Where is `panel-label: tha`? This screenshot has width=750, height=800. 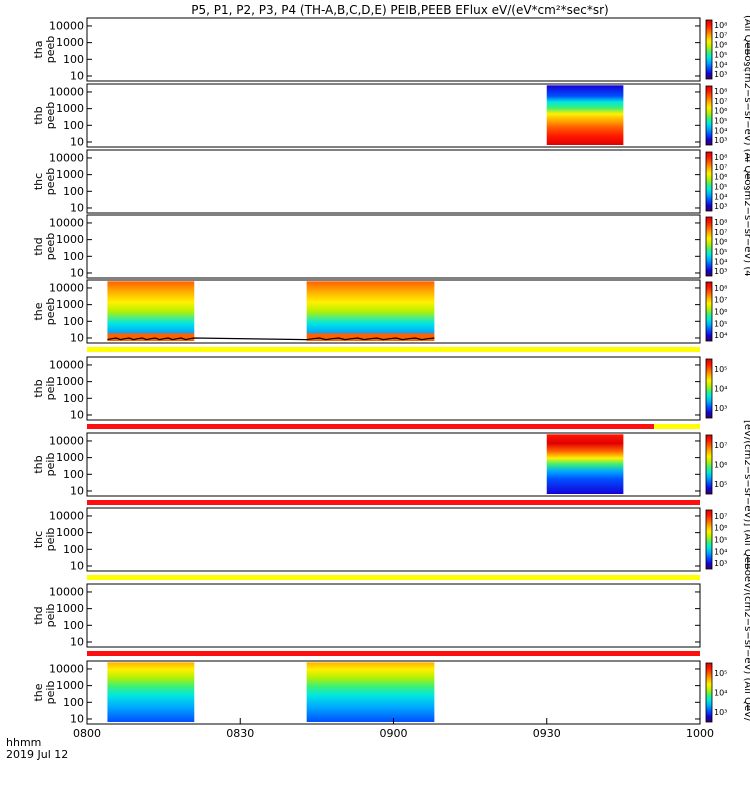
panel-label: tha is located at coordinates (38, 49).